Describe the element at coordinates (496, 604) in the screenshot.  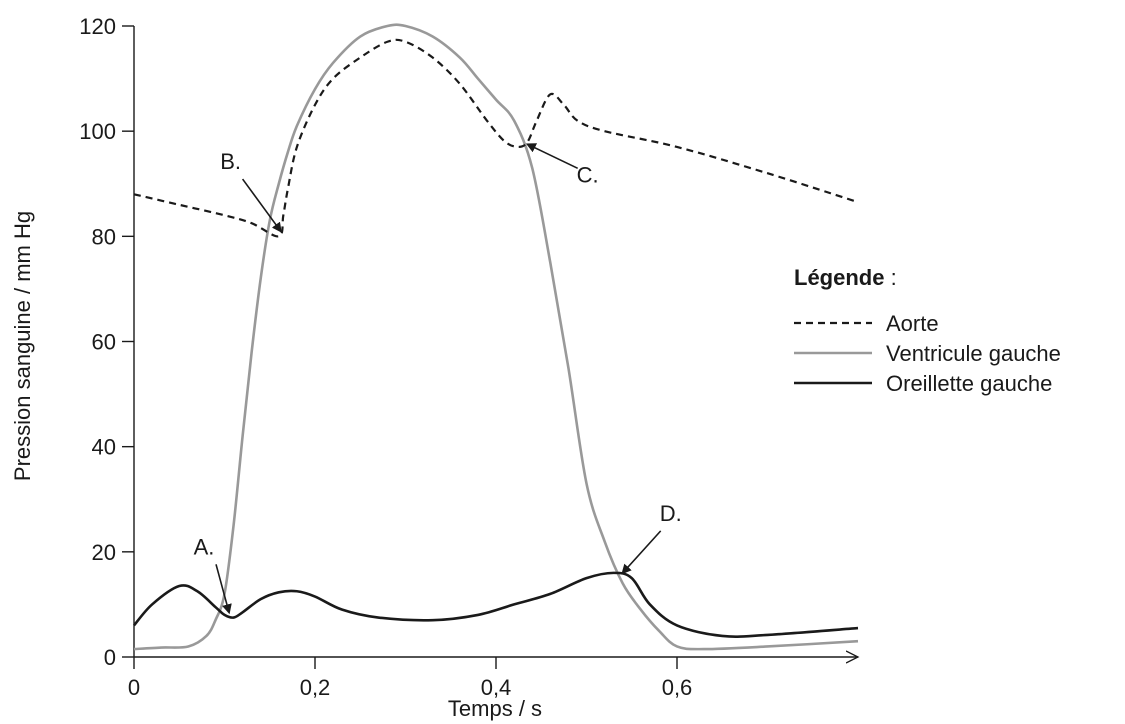
I see `series-line-oreillette-gauche` at that location.